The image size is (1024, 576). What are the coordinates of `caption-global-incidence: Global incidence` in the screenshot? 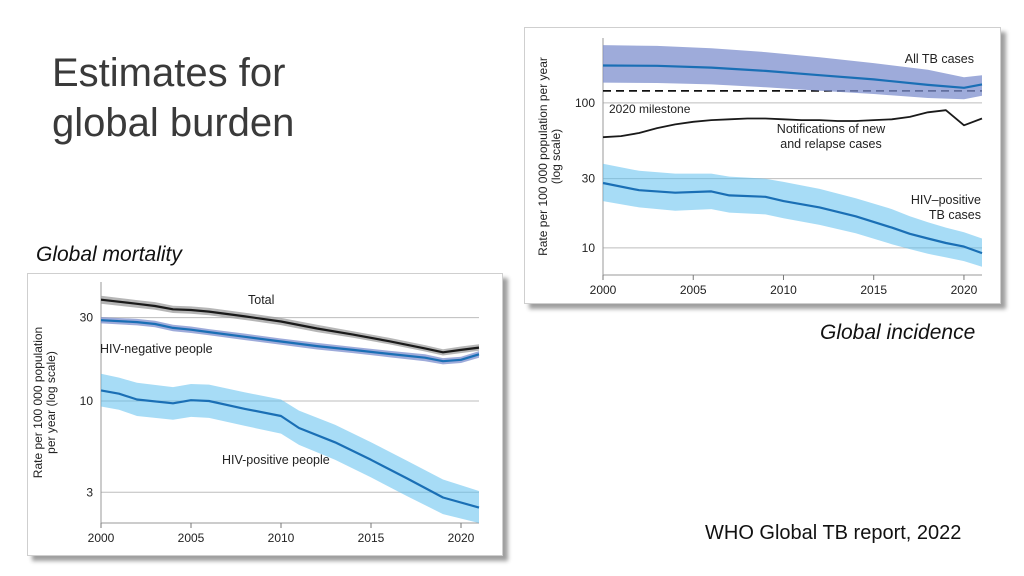 It's located at (898, 332).